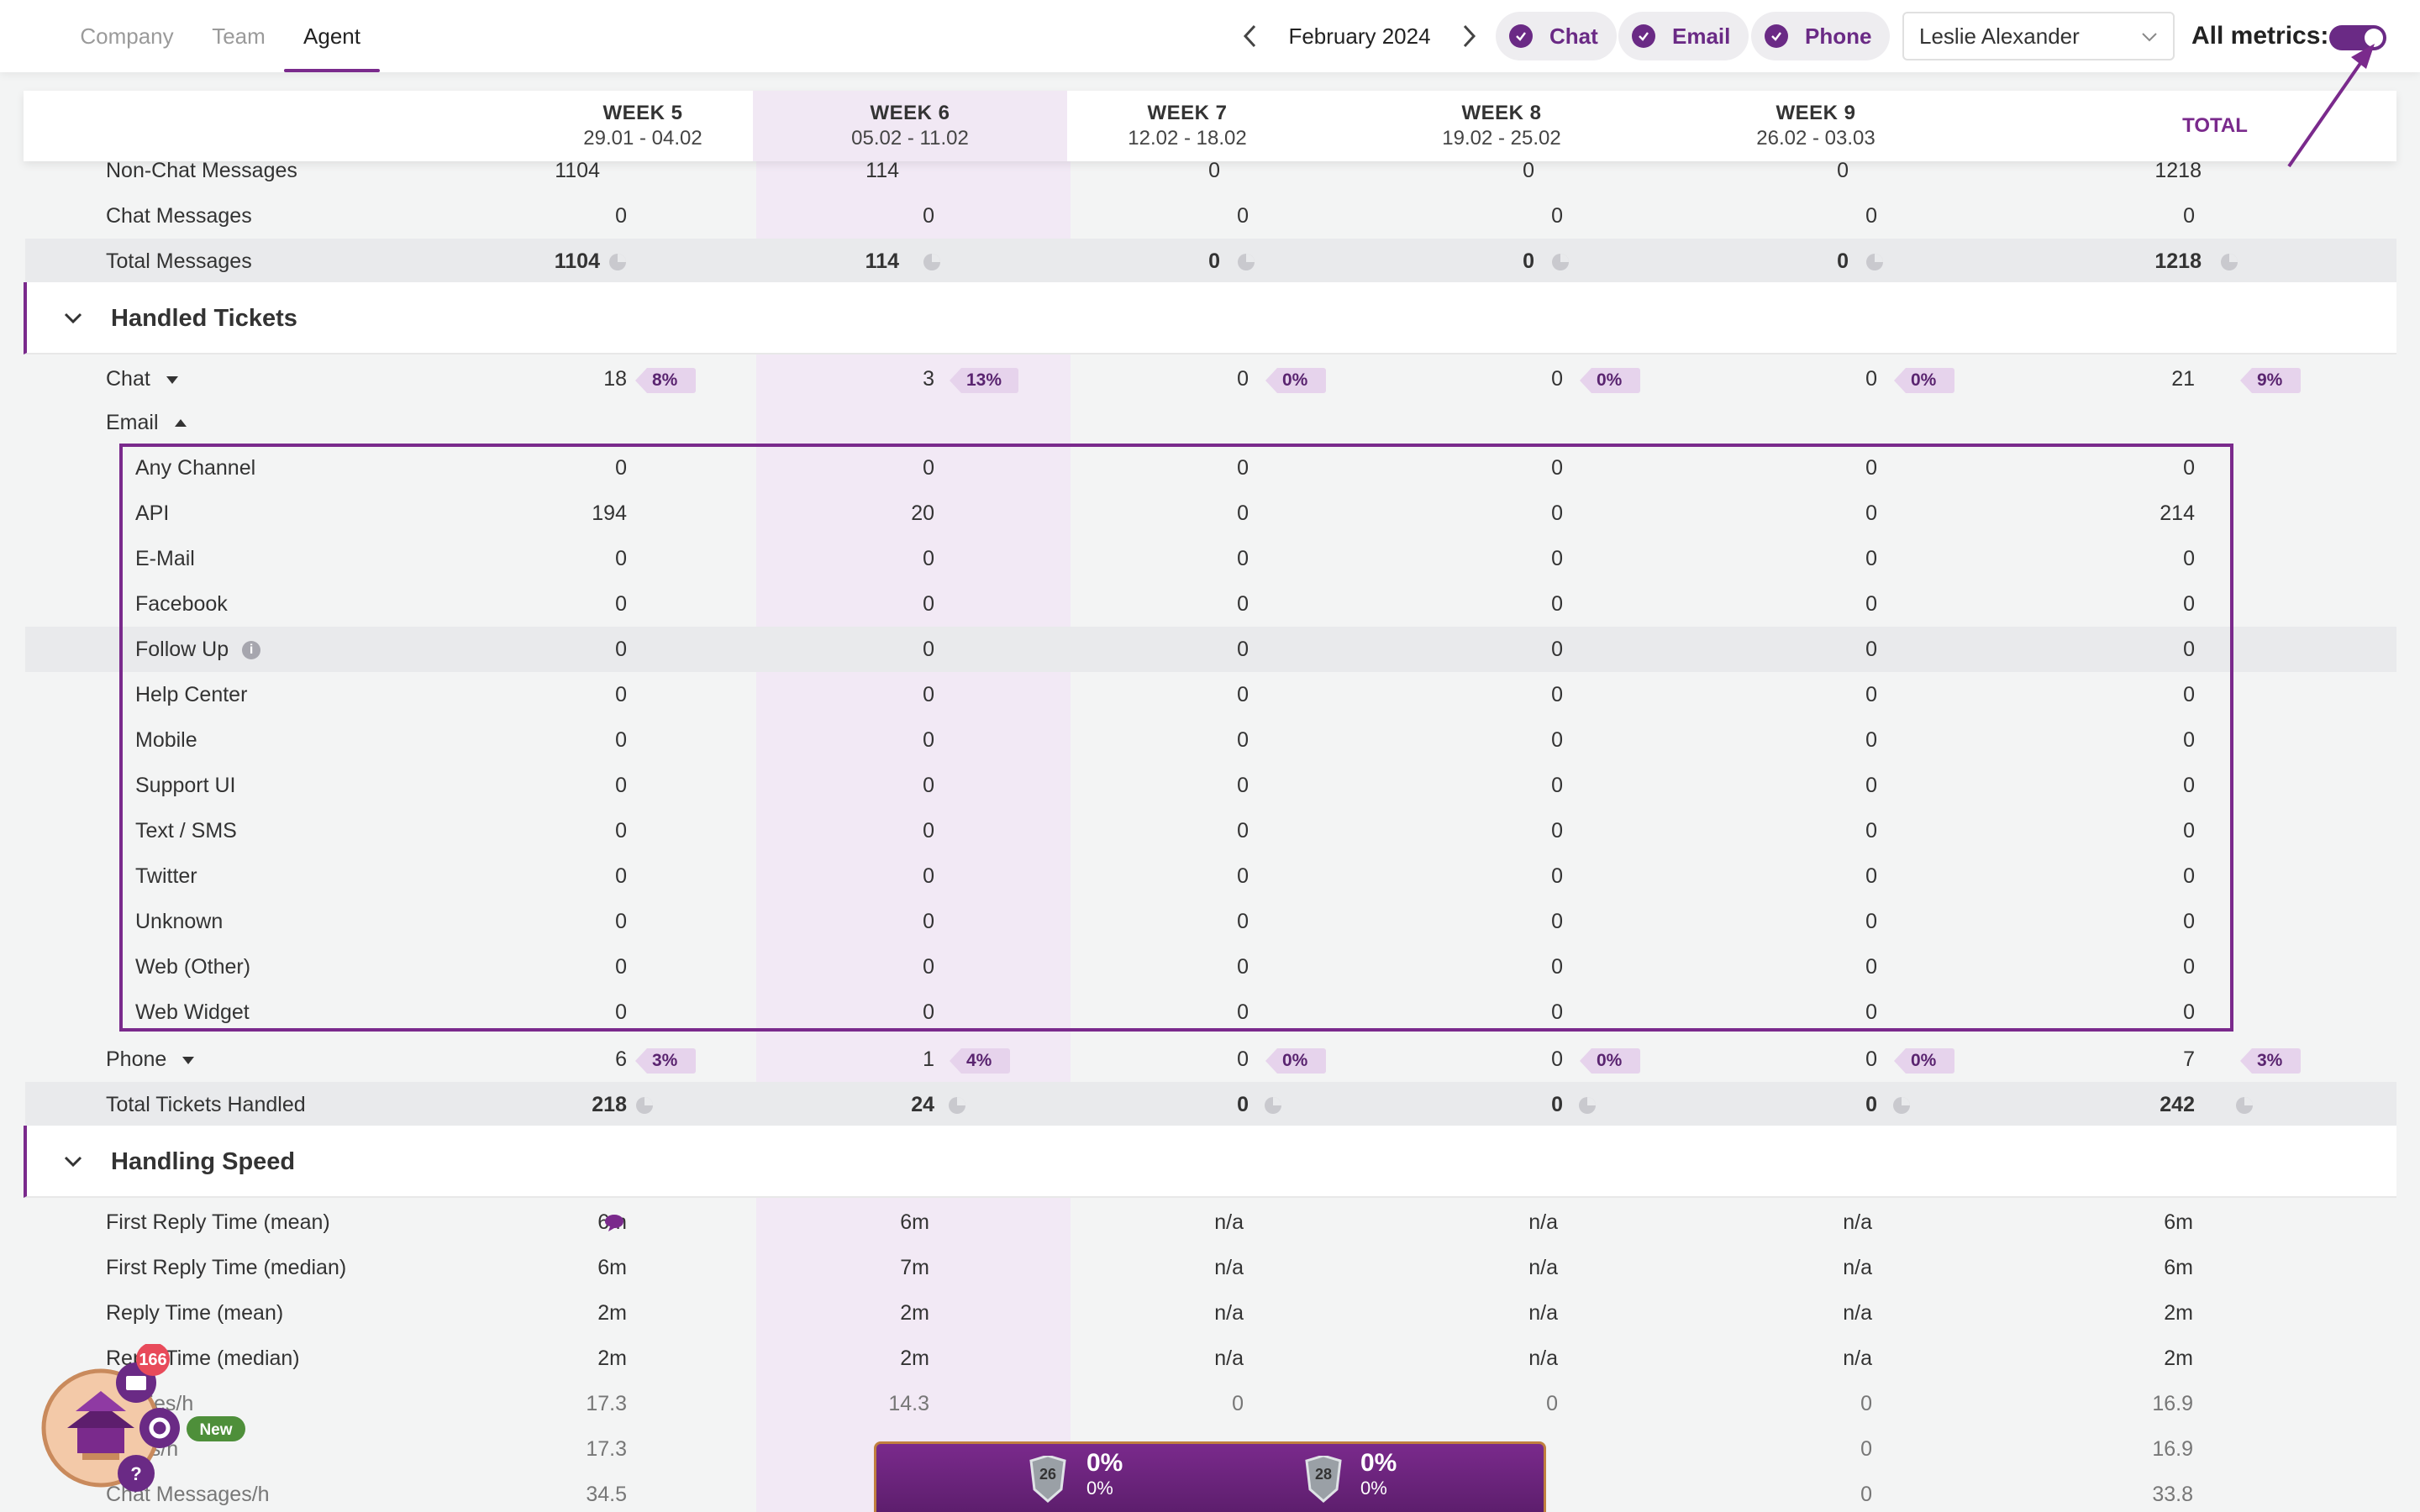 The width and height of the screenshot is (2420, 1512). Describe the element at coordinates (332, 36) in the screenshot. I see `tab-agent: Agent` at that location.